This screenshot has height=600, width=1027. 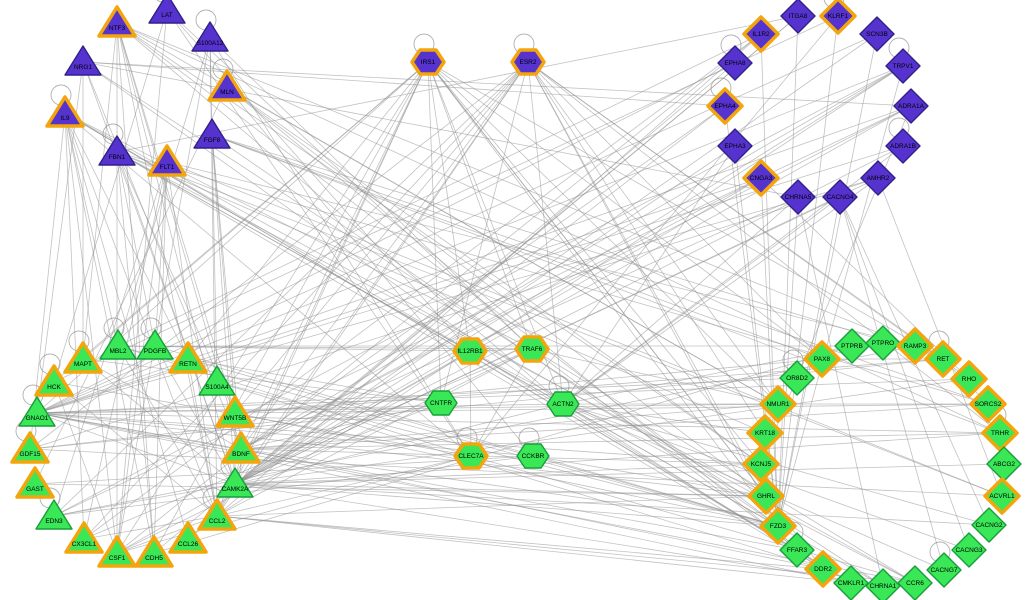 What do you see at coordinates (501, 456) in the screenshot?
I see `edge-BDNF-KCNJ5` at bounding box center [501, 456].